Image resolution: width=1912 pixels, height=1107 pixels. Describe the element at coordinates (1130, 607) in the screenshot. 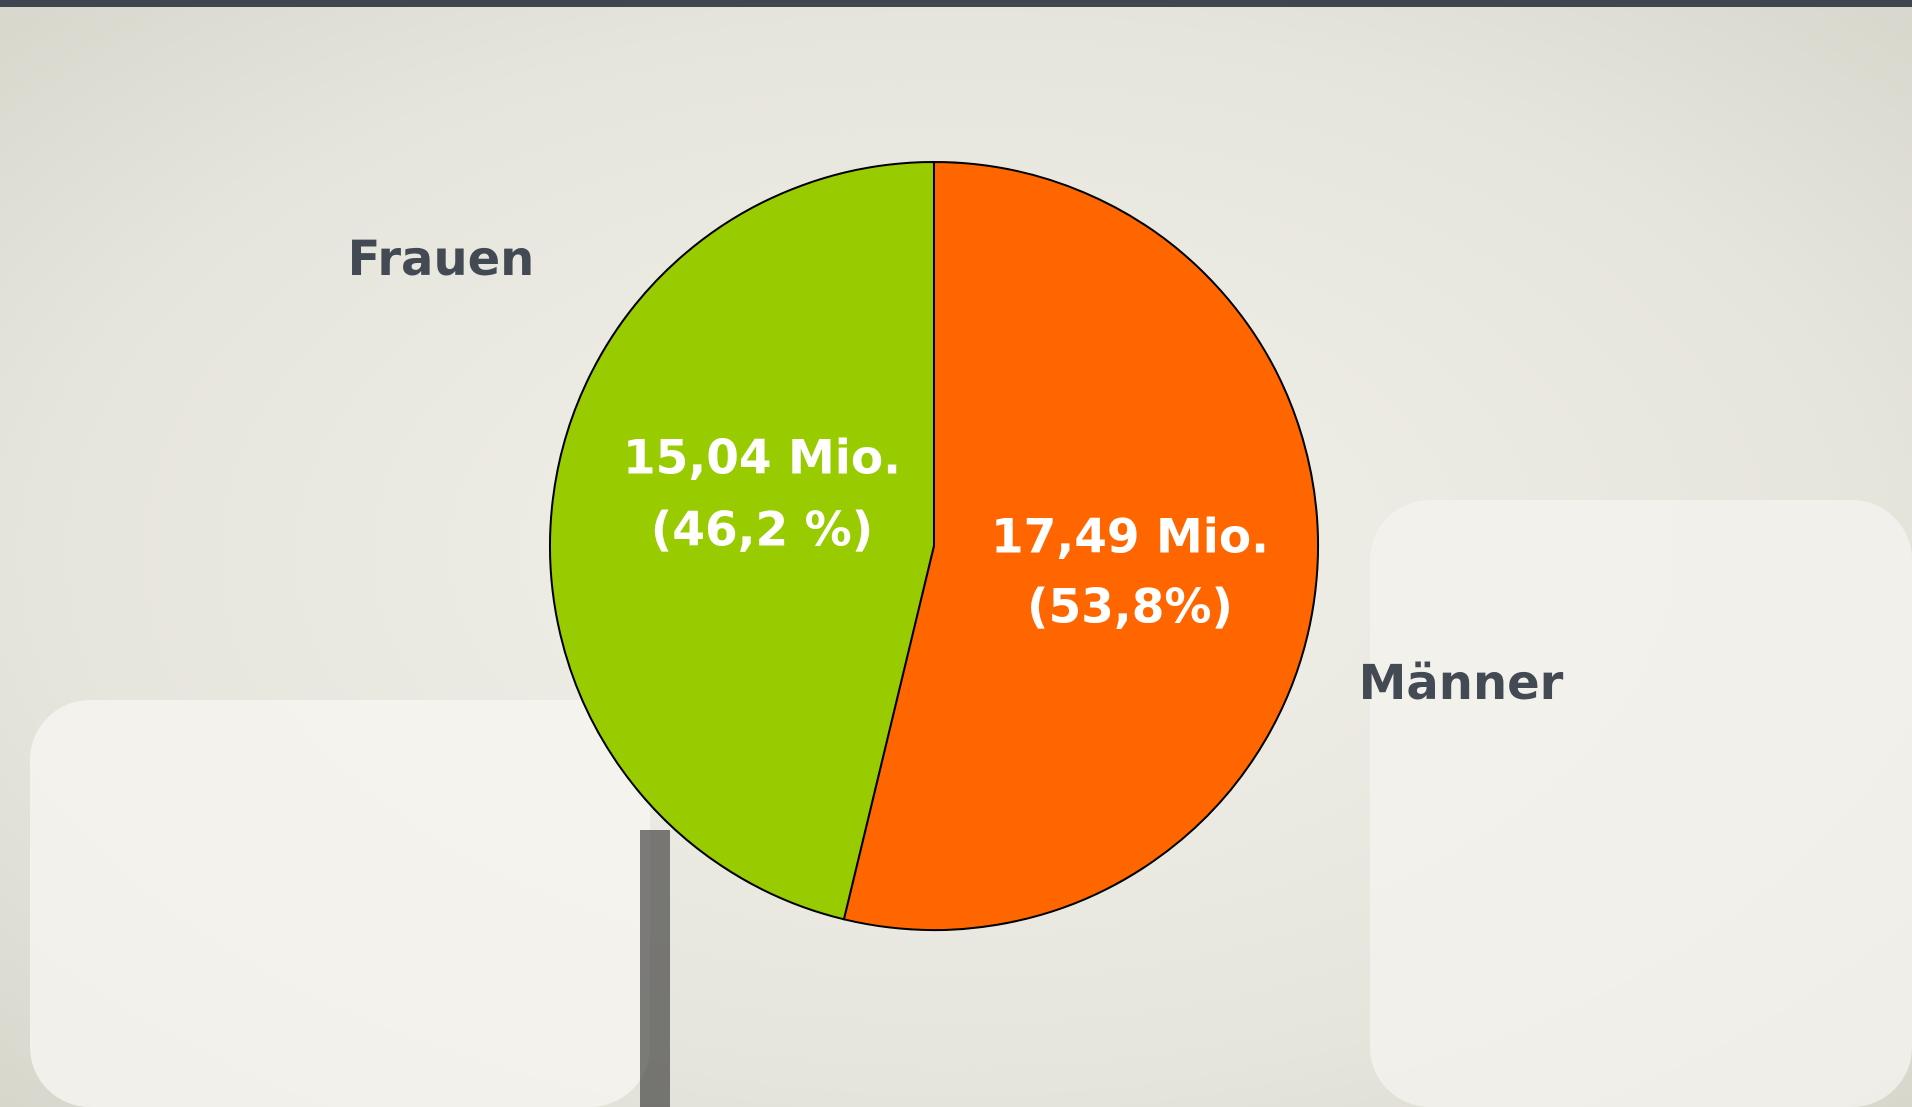

I see `percentage-label: (53,8%)` at that location.